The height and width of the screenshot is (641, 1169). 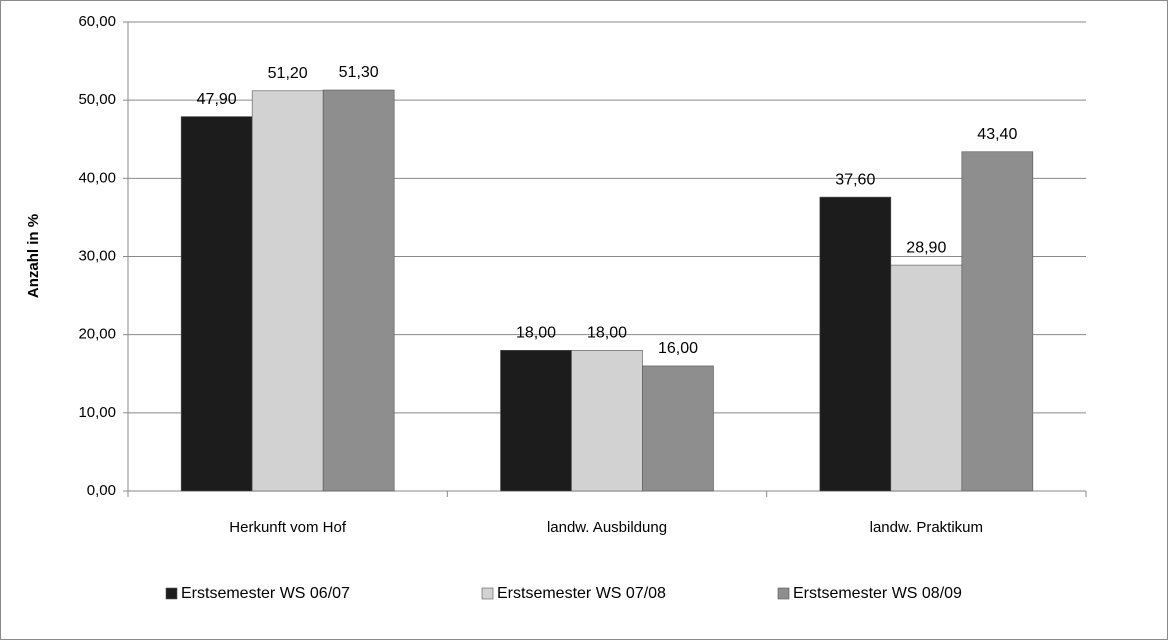 I want to click on y-tick-label: 40,00, so click(x=97, y=177).